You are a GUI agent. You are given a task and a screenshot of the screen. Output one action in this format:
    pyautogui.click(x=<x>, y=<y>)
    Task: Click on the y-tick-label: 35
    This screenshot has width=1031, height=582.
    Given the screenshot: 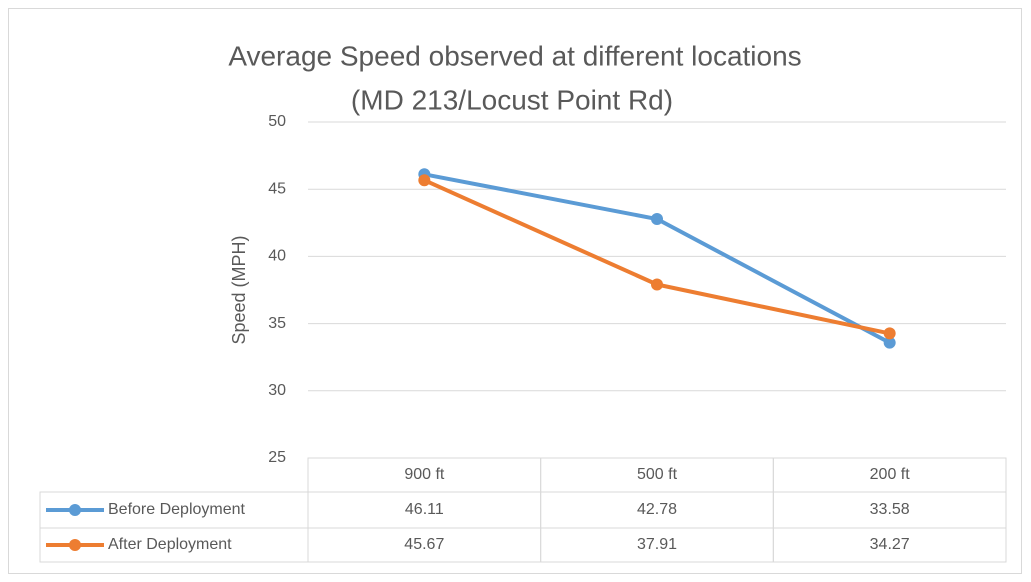 What is the action you would take?
    pyautogui.click(x=277, y=323)
    